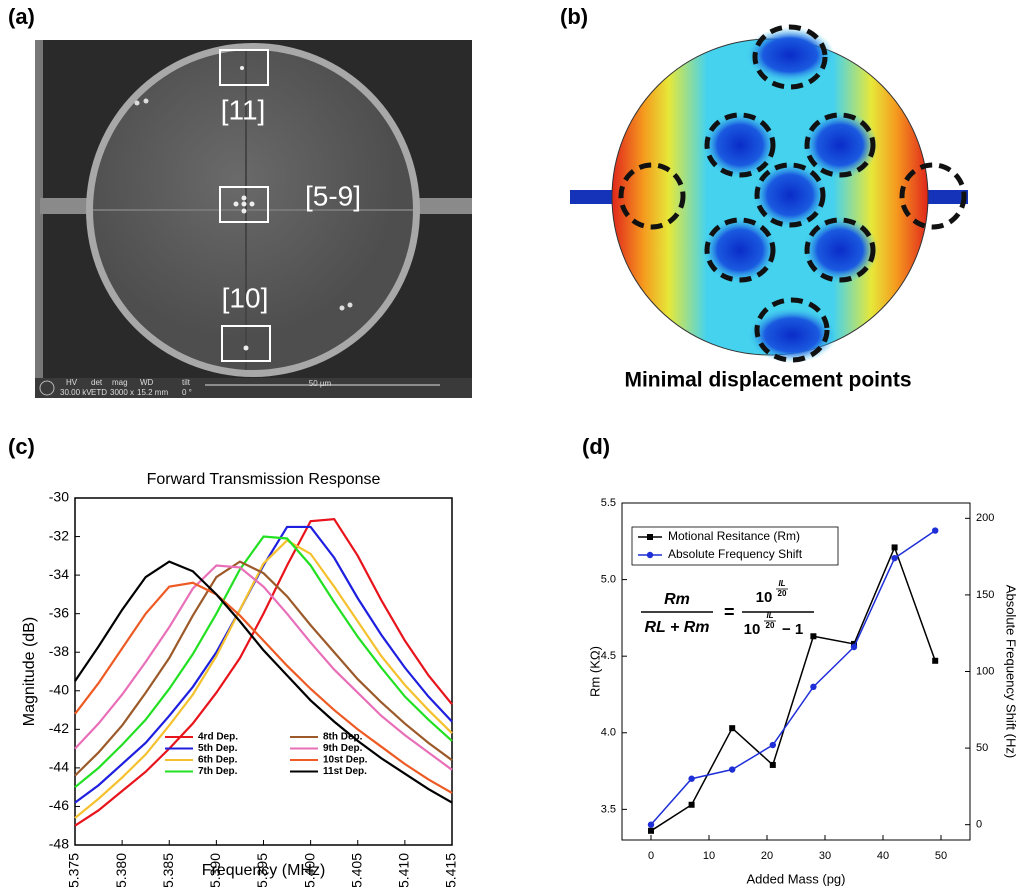 This screenshot has width=1024, height=887. Describe the element at coordinates (59, 844) in the screenshot. I see `y-tick-label: -48` at that location.